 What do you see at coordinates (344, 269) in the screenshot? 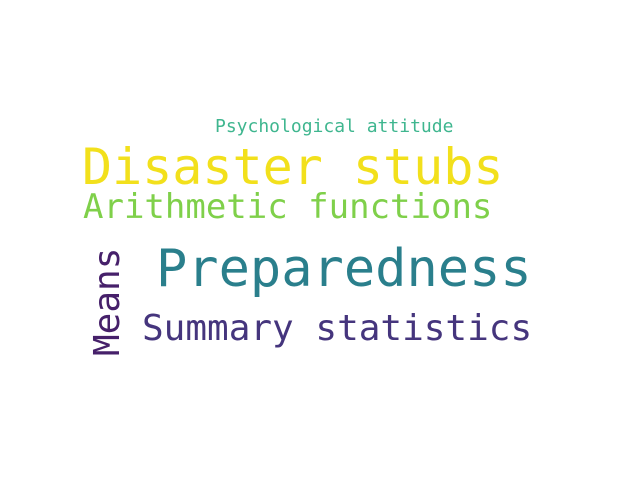
I see `word-preparedness: Preparedness` at bounding box center [344, 269].